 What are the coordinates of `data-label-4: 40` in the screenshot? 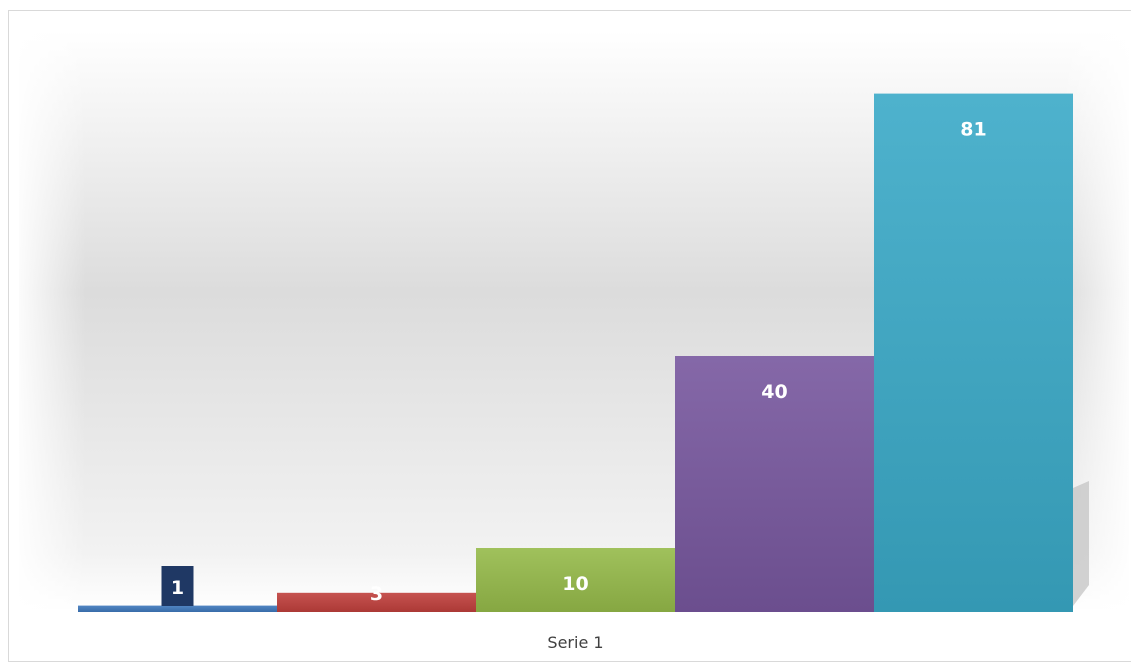 It's located at (774, 392).